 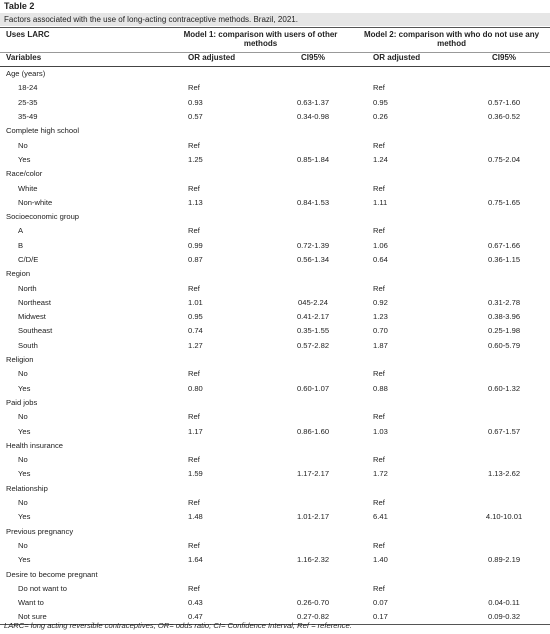 I want to click on item-row: A Ref Ref, so click(x=275, y=231).